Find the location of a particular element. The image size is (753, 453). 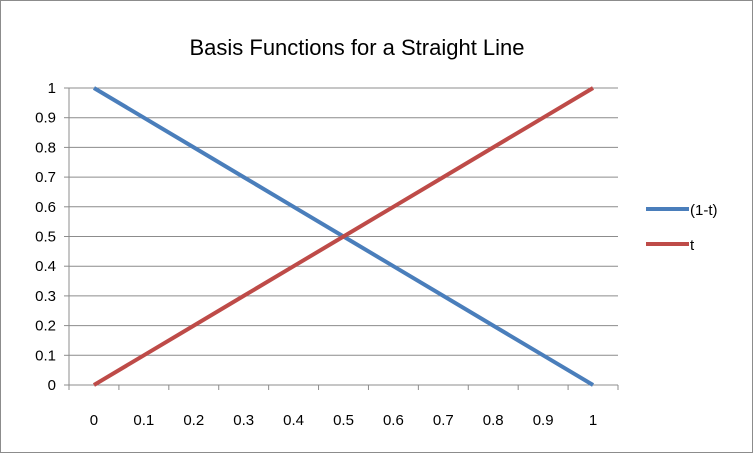

y-tick-label: 0.5 is located at coordinates (45, 237).